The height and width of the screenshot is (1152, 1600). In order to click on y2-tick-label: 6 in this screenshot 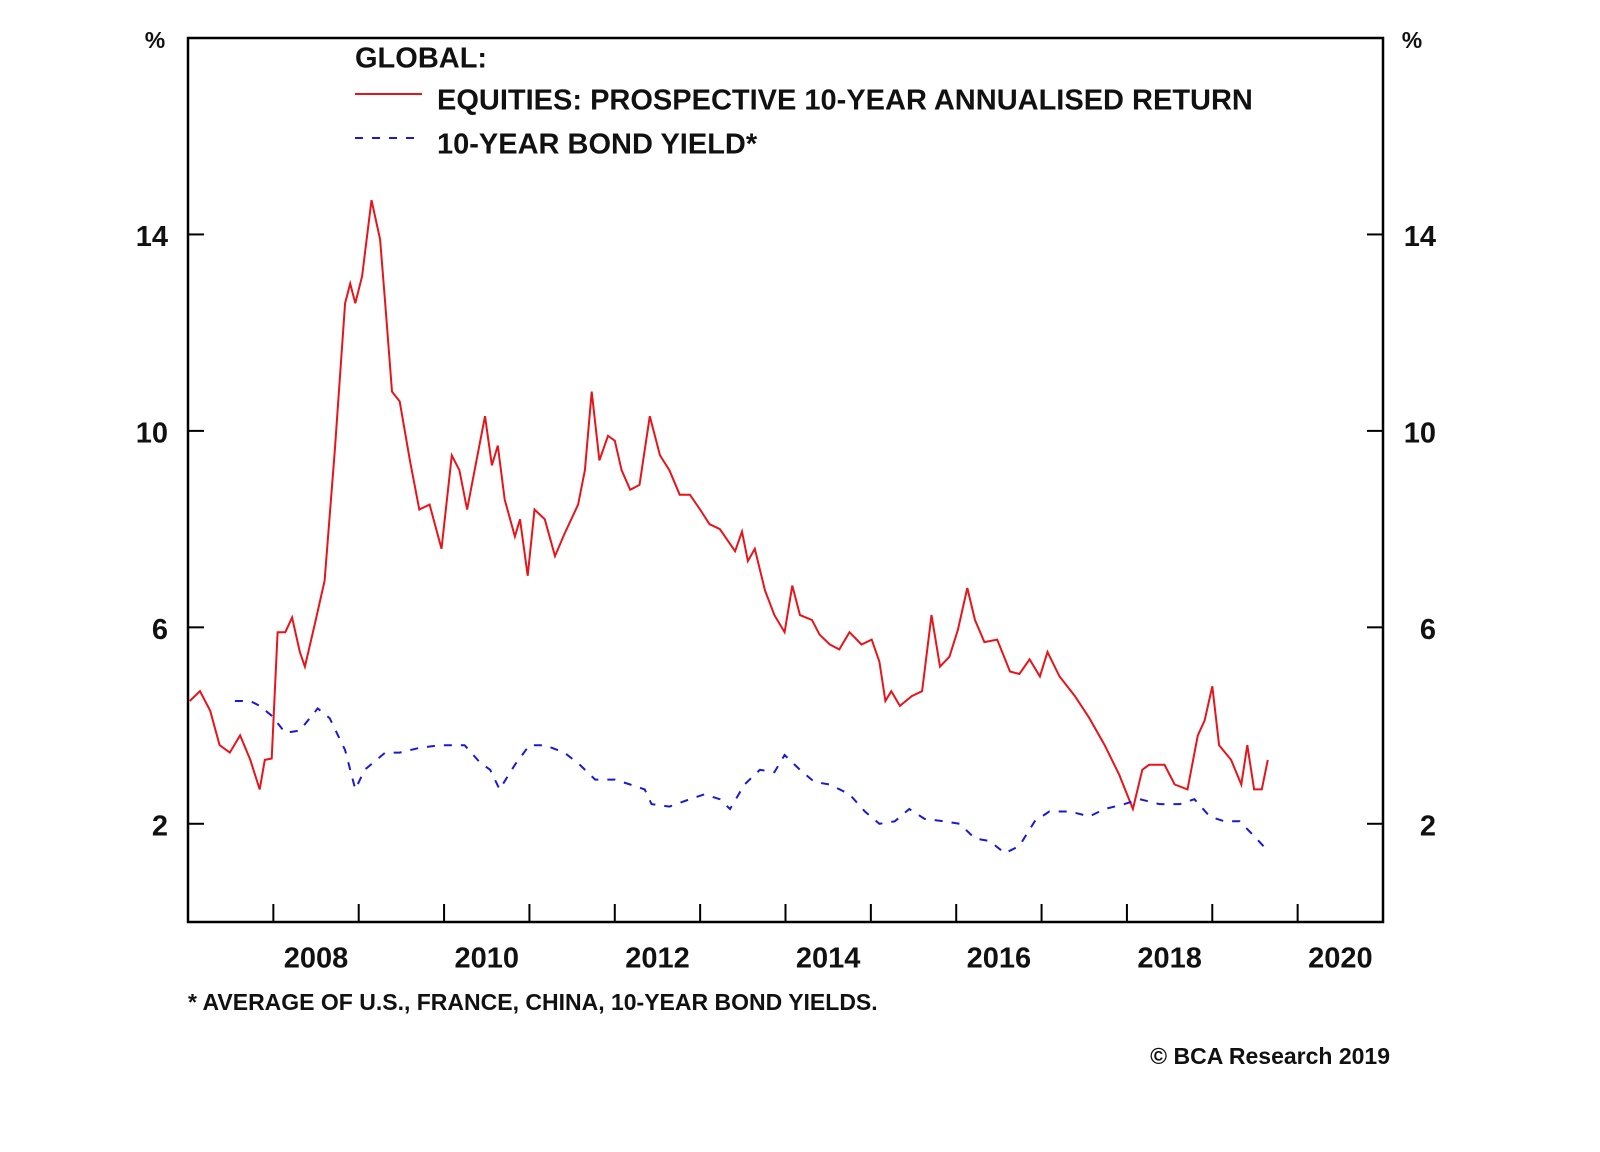, I will do `click(1428, 630)`.